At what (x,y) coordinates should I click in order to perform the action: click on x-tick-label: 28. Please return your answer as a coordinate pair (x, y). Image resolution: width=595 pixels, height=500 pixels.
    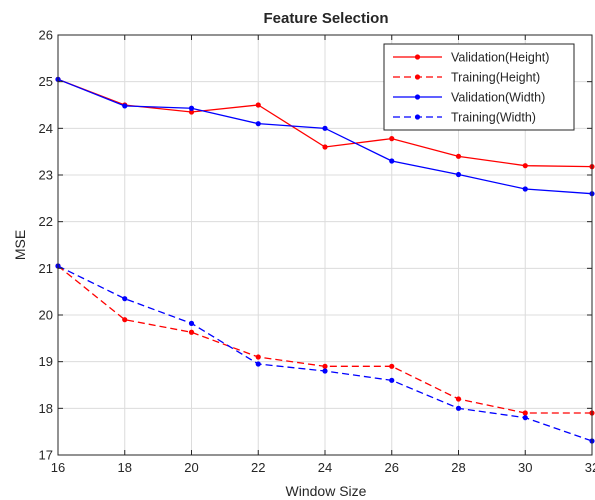
    Looking at the image, I should click on (458, 467).